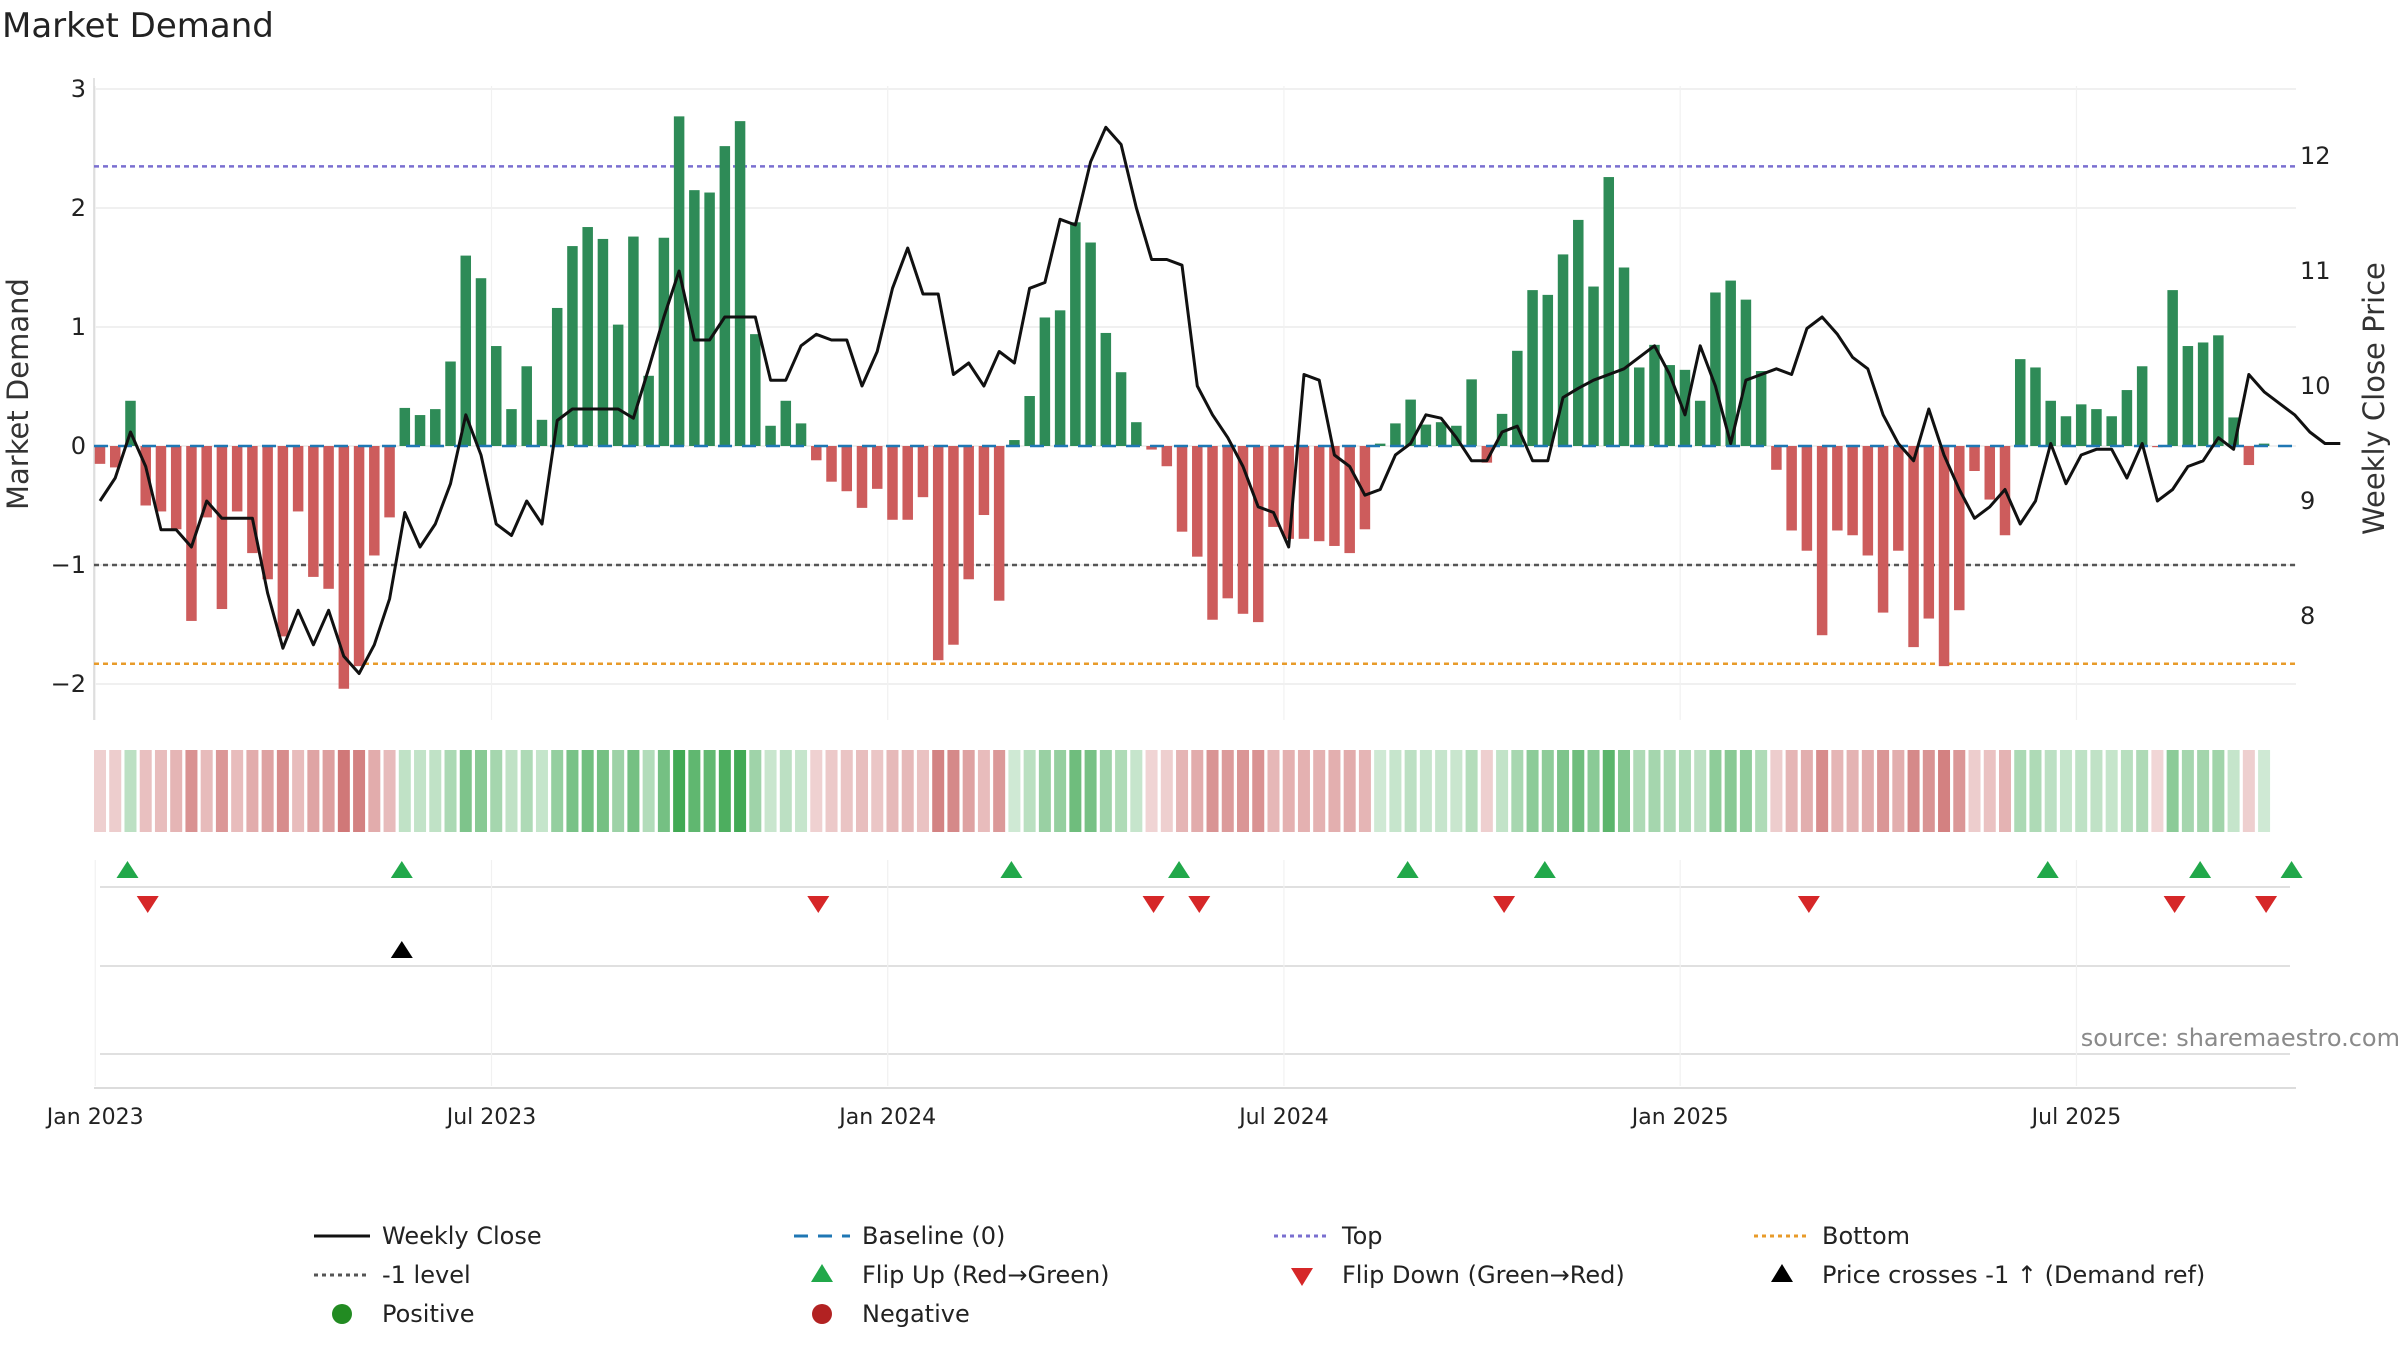  I want to click on y2-tick-label: 11, so click(2315, 271).